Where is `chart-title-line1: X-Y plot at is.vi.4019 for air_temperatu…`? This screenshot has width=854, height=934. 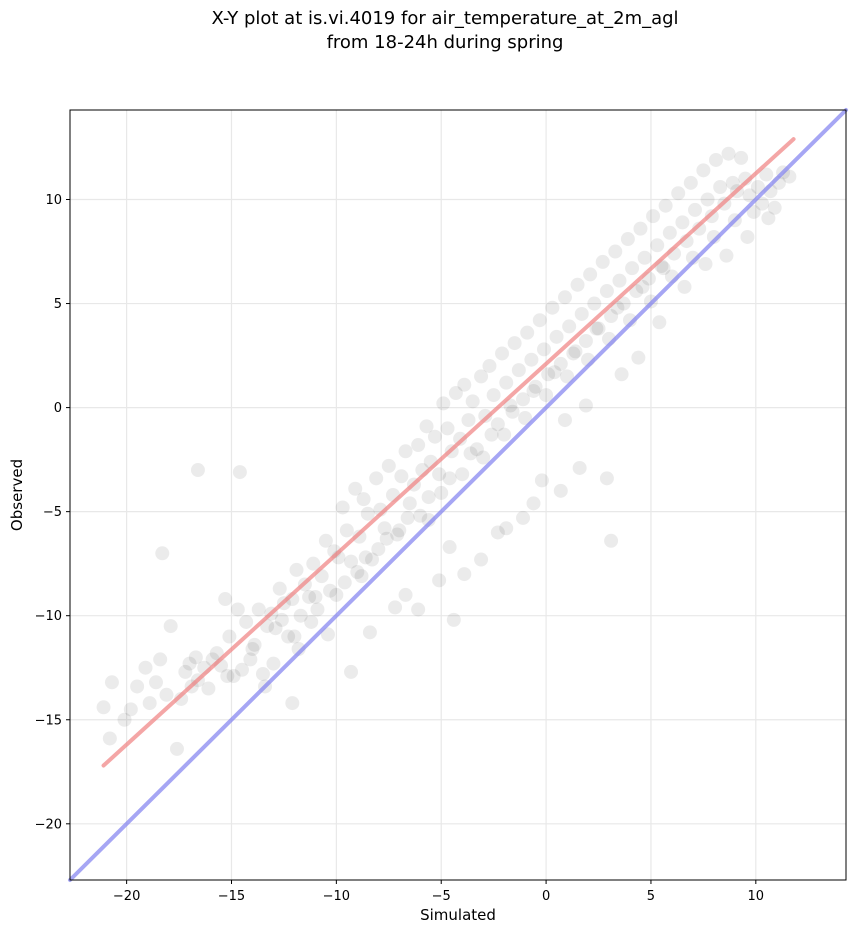
chart-title-line1: X-Y plot at is.vi.4019 for air_temperatu… is located at coordinates (444, 18).